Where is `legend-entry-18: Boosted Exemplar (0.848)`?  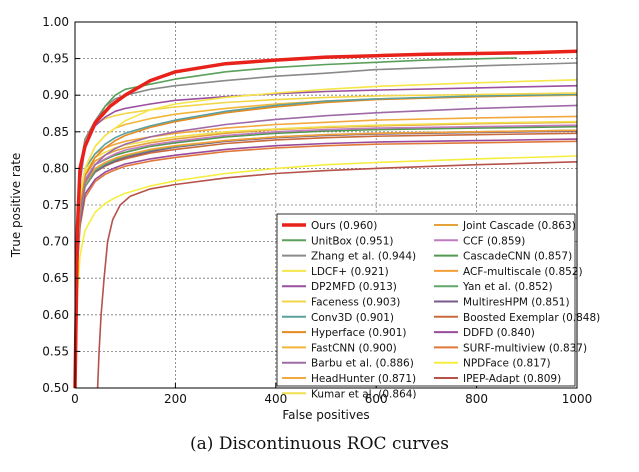 legend-entry-18: Boosted Exemplar (0.848) is located at coordinates (531, 318).